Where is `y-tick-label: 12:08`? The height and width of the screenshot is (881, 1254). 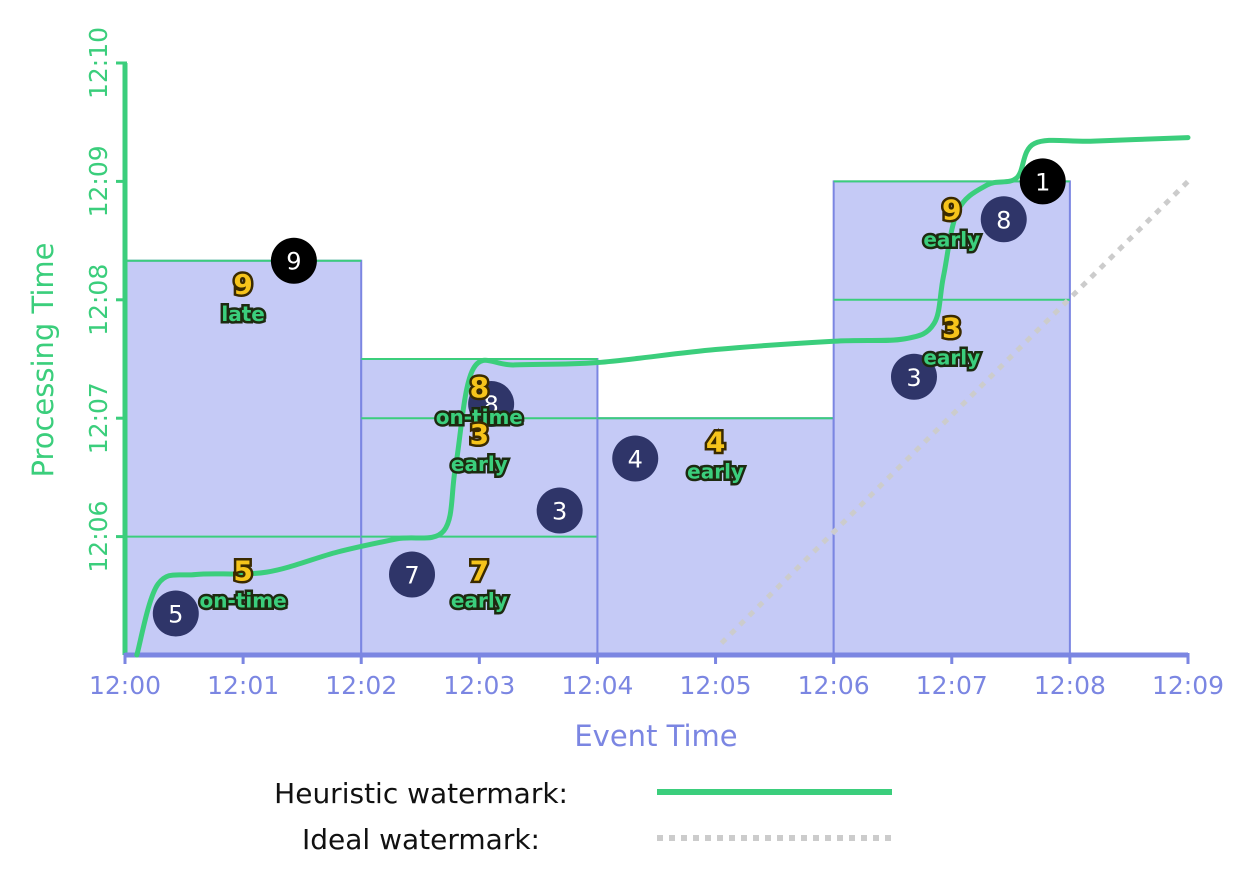
y-tick-label: 12:08 is located at coordinates (98, 300).